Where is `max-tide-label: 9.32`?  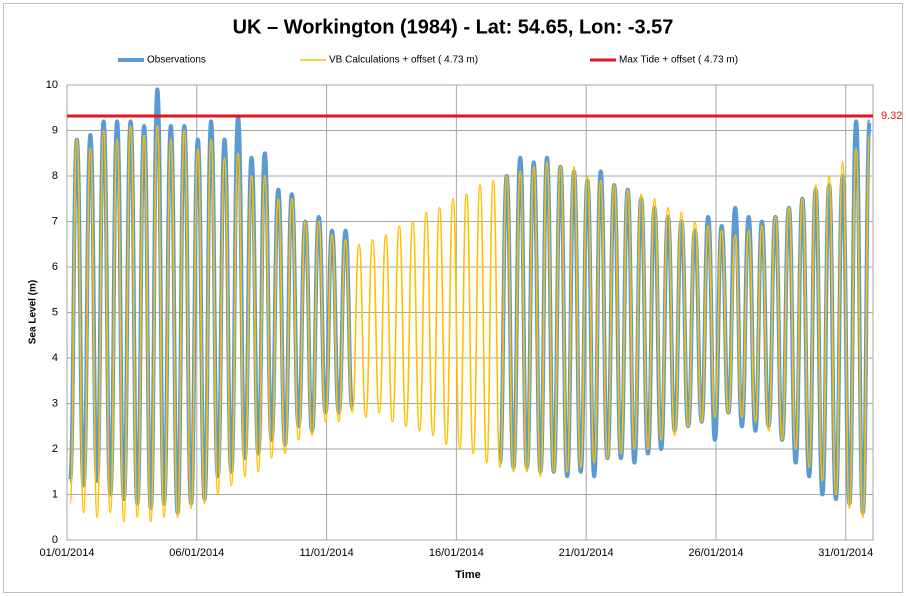
max-tide-label: 9.32 is located at coordinates (891, 116).